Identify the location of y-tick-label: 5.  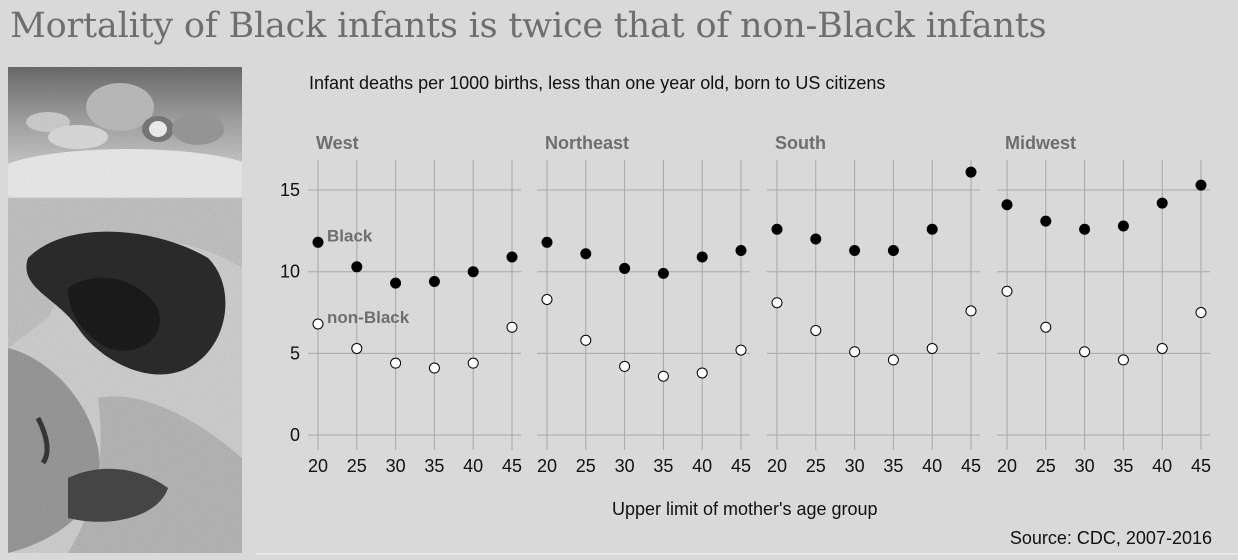
(295, 353).